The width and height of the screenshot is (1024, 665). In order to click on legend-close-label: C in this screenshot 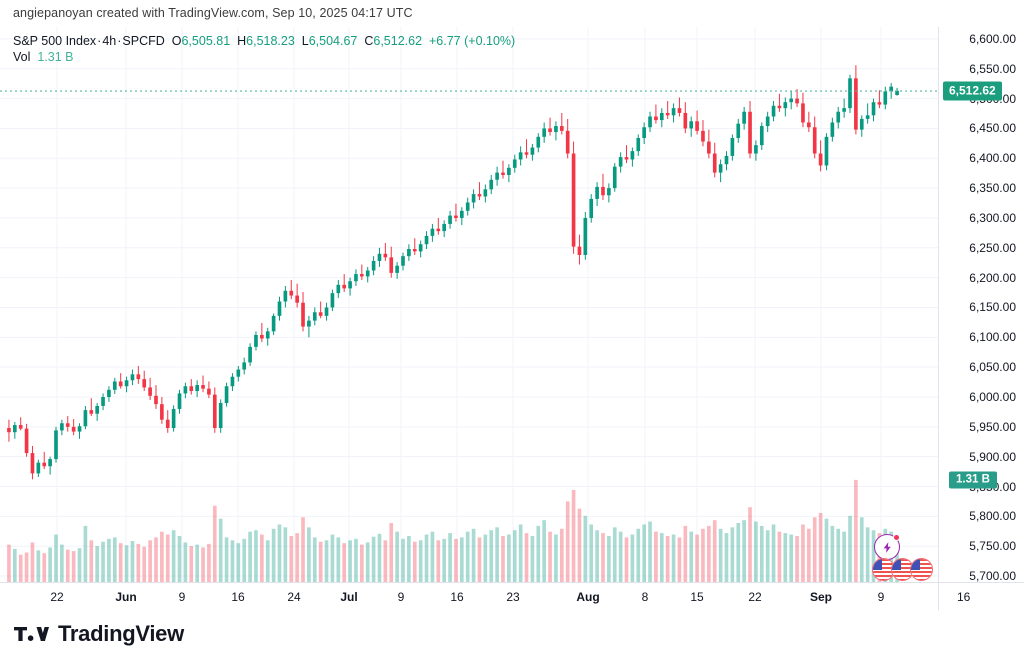, I will do `click(369, 41)`.